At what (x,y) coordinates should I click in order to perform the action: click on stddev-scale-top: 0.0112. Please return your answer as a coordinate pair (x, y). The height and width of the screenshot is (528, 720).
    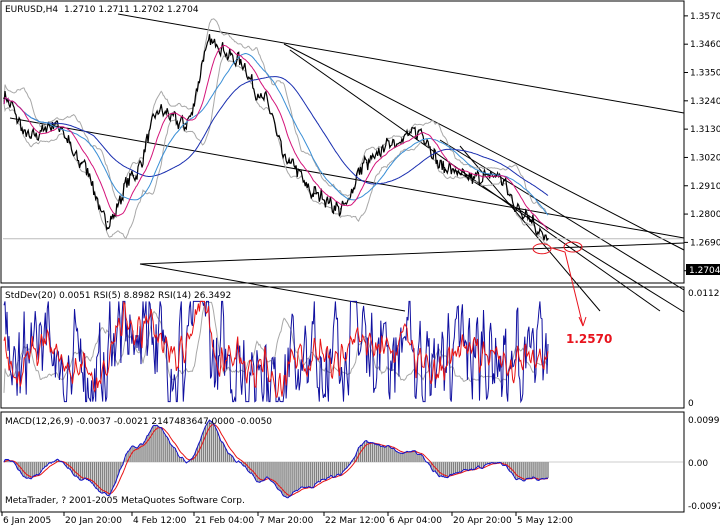
    Looking at the image, I should click on (704, 294).